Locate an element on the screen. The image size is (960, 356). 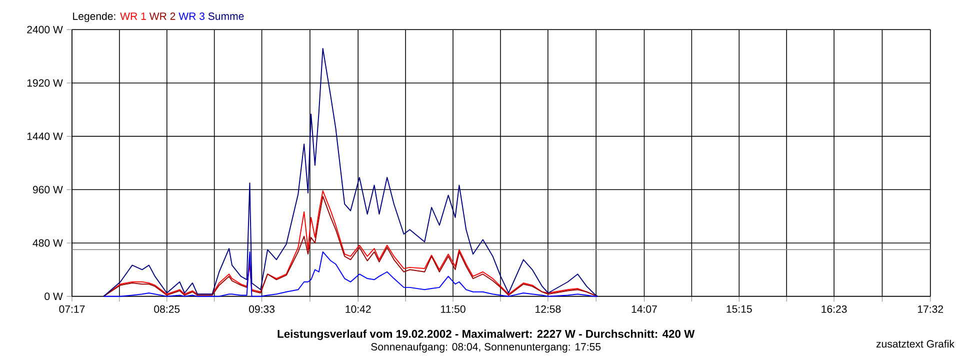
x-tick-label: 15:15 is located at coordinates (739, 309).